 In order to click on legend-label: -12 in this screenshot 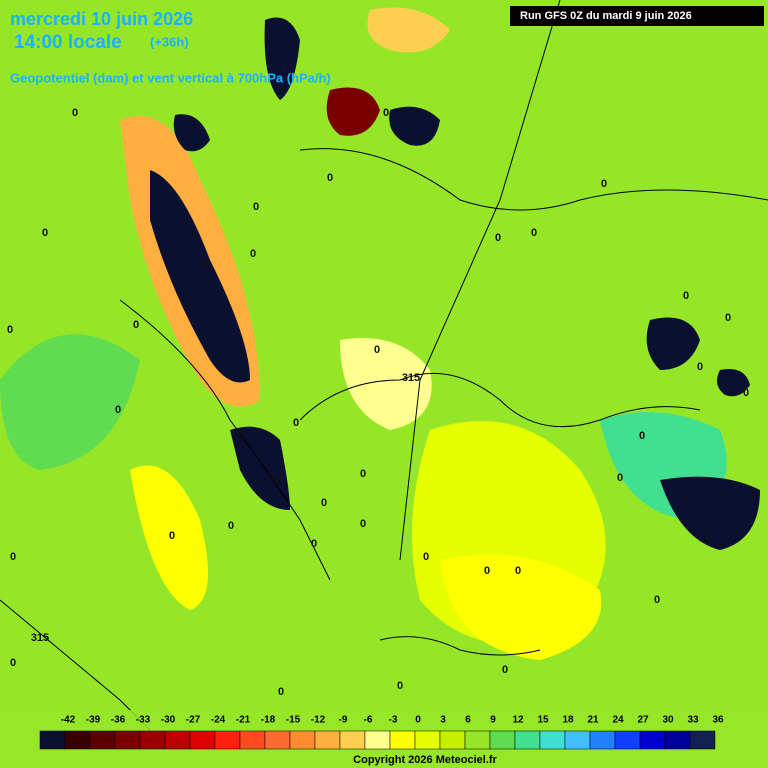, I will do `click(318, 720)`.